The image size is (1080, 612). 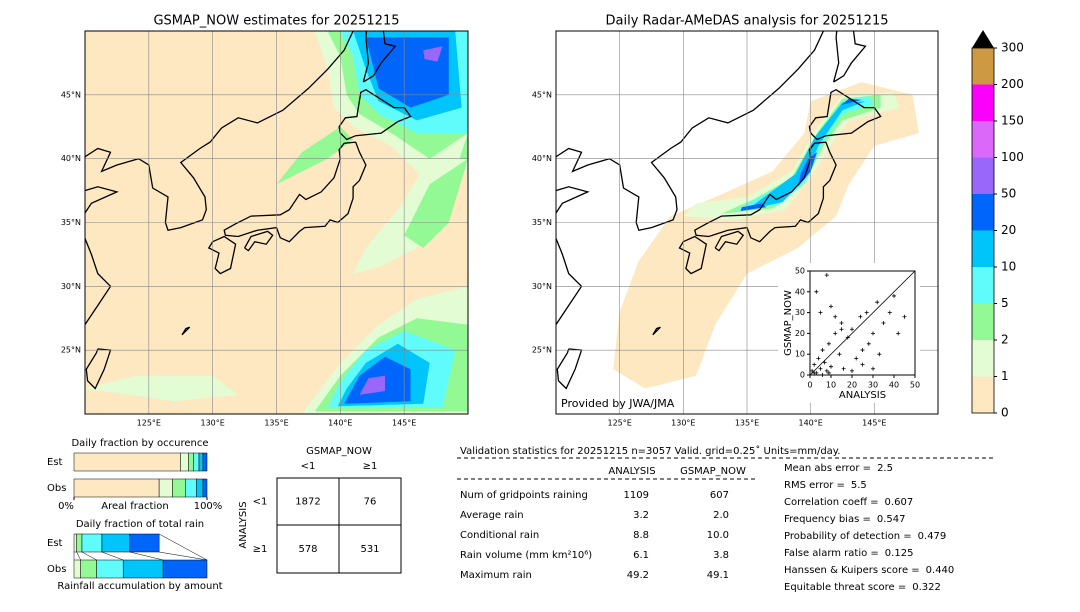 What do you see at coordinates (831, 385) in the screenshot?
I see `x-tick-label: 10` at bounding box center [831, 385].